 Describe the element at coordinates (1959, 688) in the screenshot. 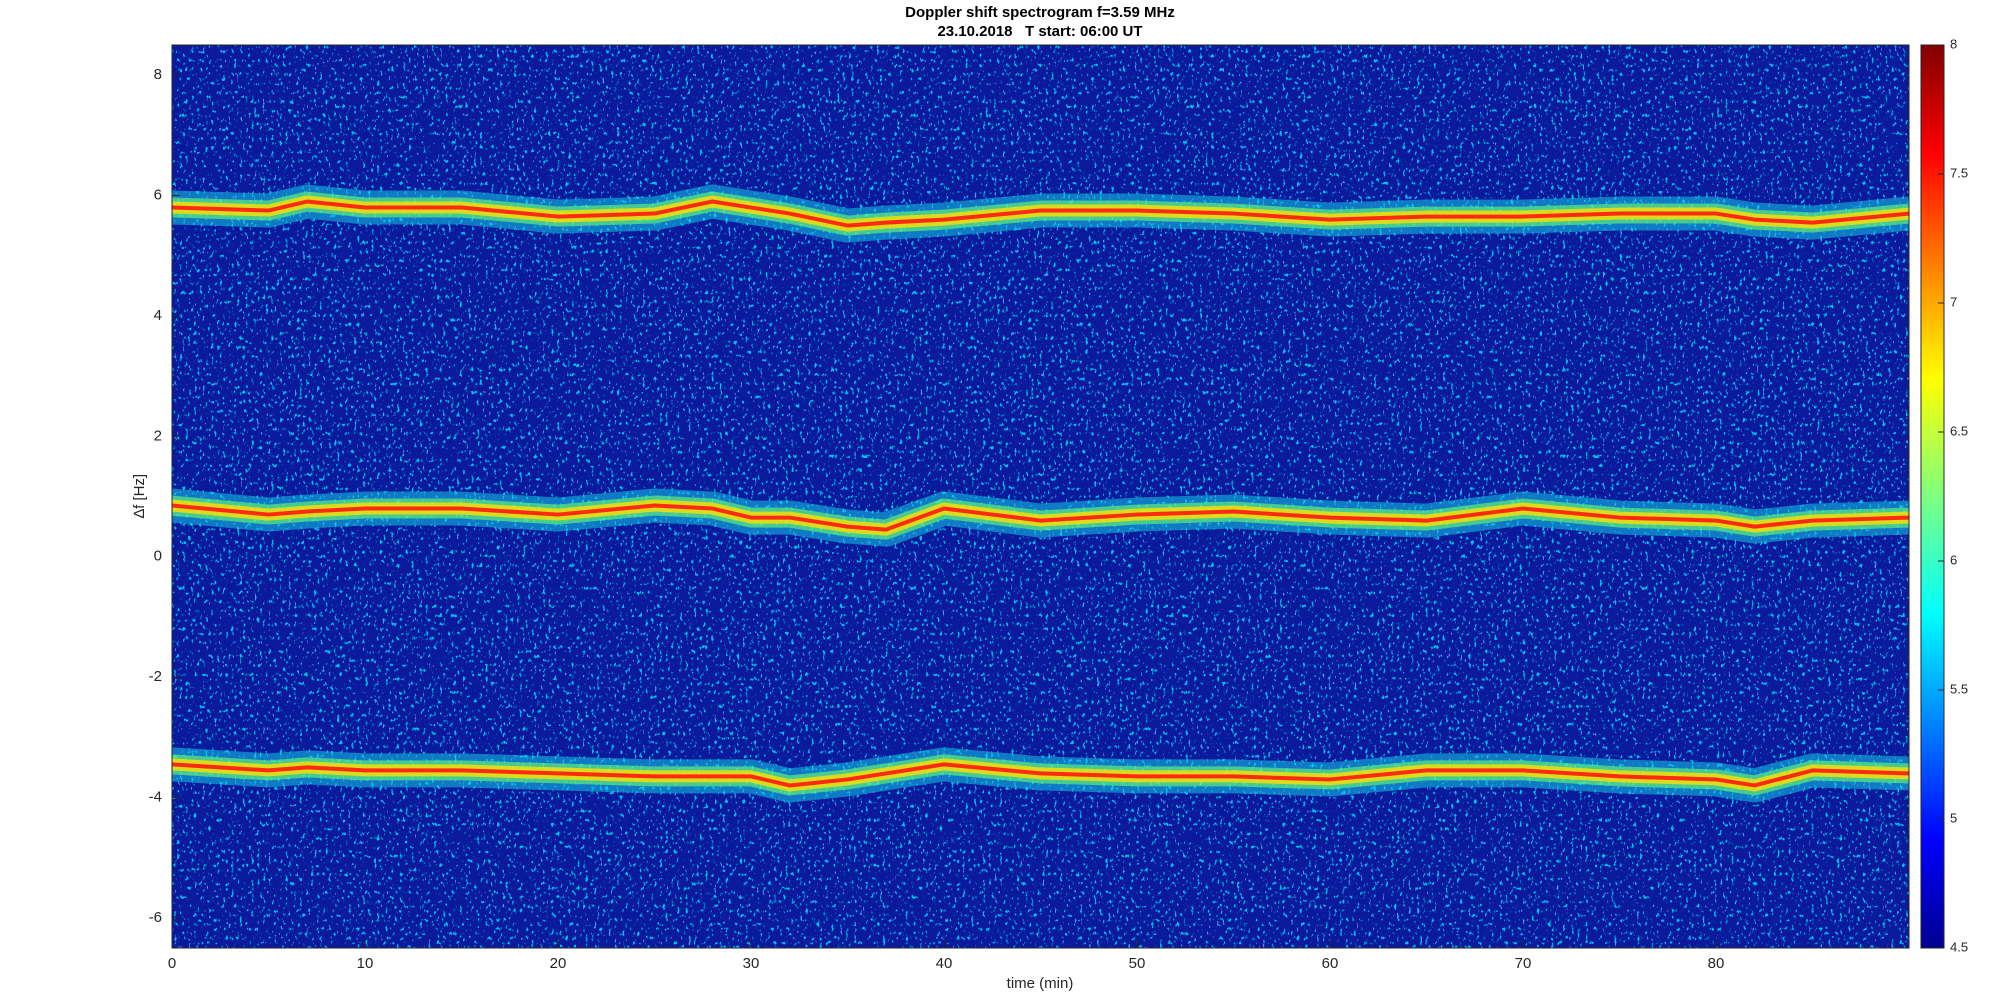

I see `colorbar-tick-label: 5.5` at that location.